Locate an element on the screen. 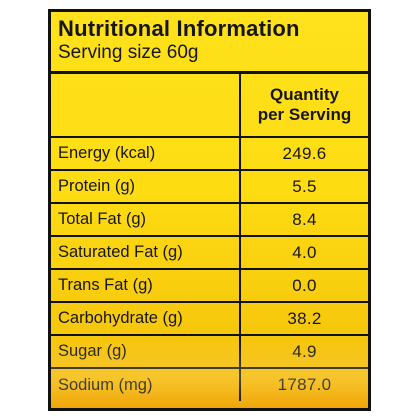 This screenshot has width=420, height=420. quantity-column-header: Quantity per Serving is located at coordinates (304, 106).